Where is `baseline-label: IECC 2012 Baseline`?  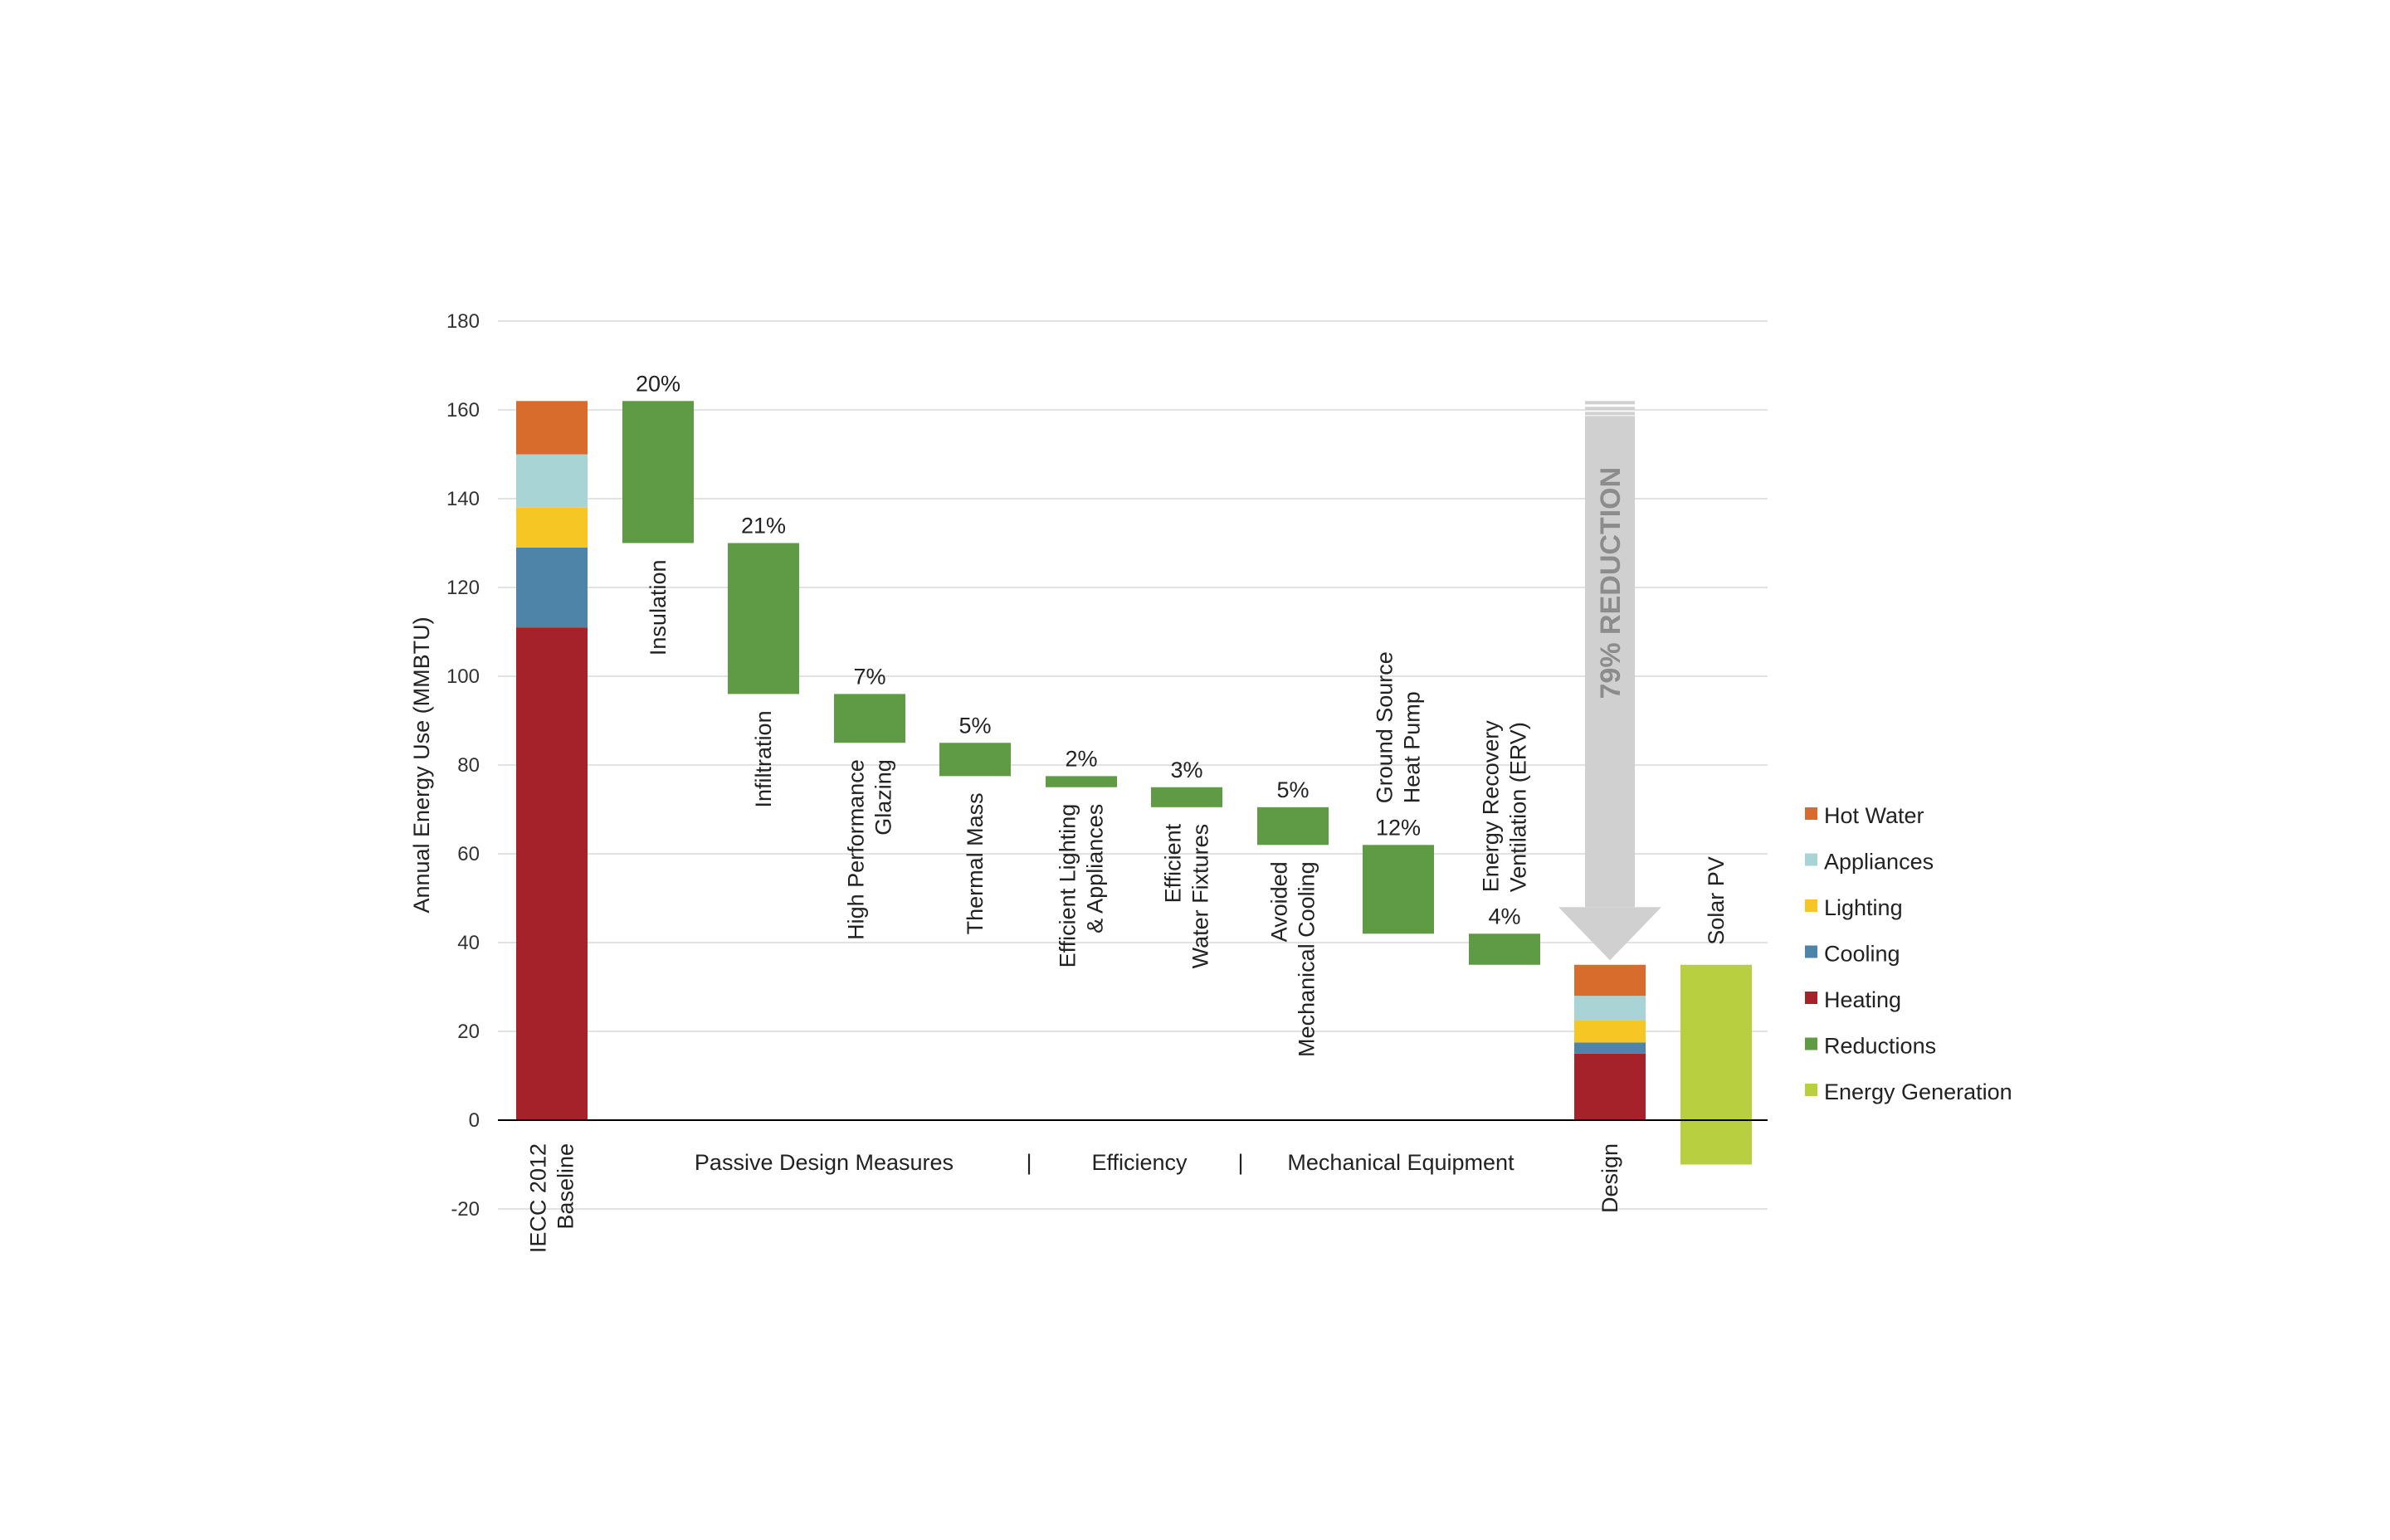
baseline-label: IECC 2012 Baseline is located at coordinates (552, 1198).